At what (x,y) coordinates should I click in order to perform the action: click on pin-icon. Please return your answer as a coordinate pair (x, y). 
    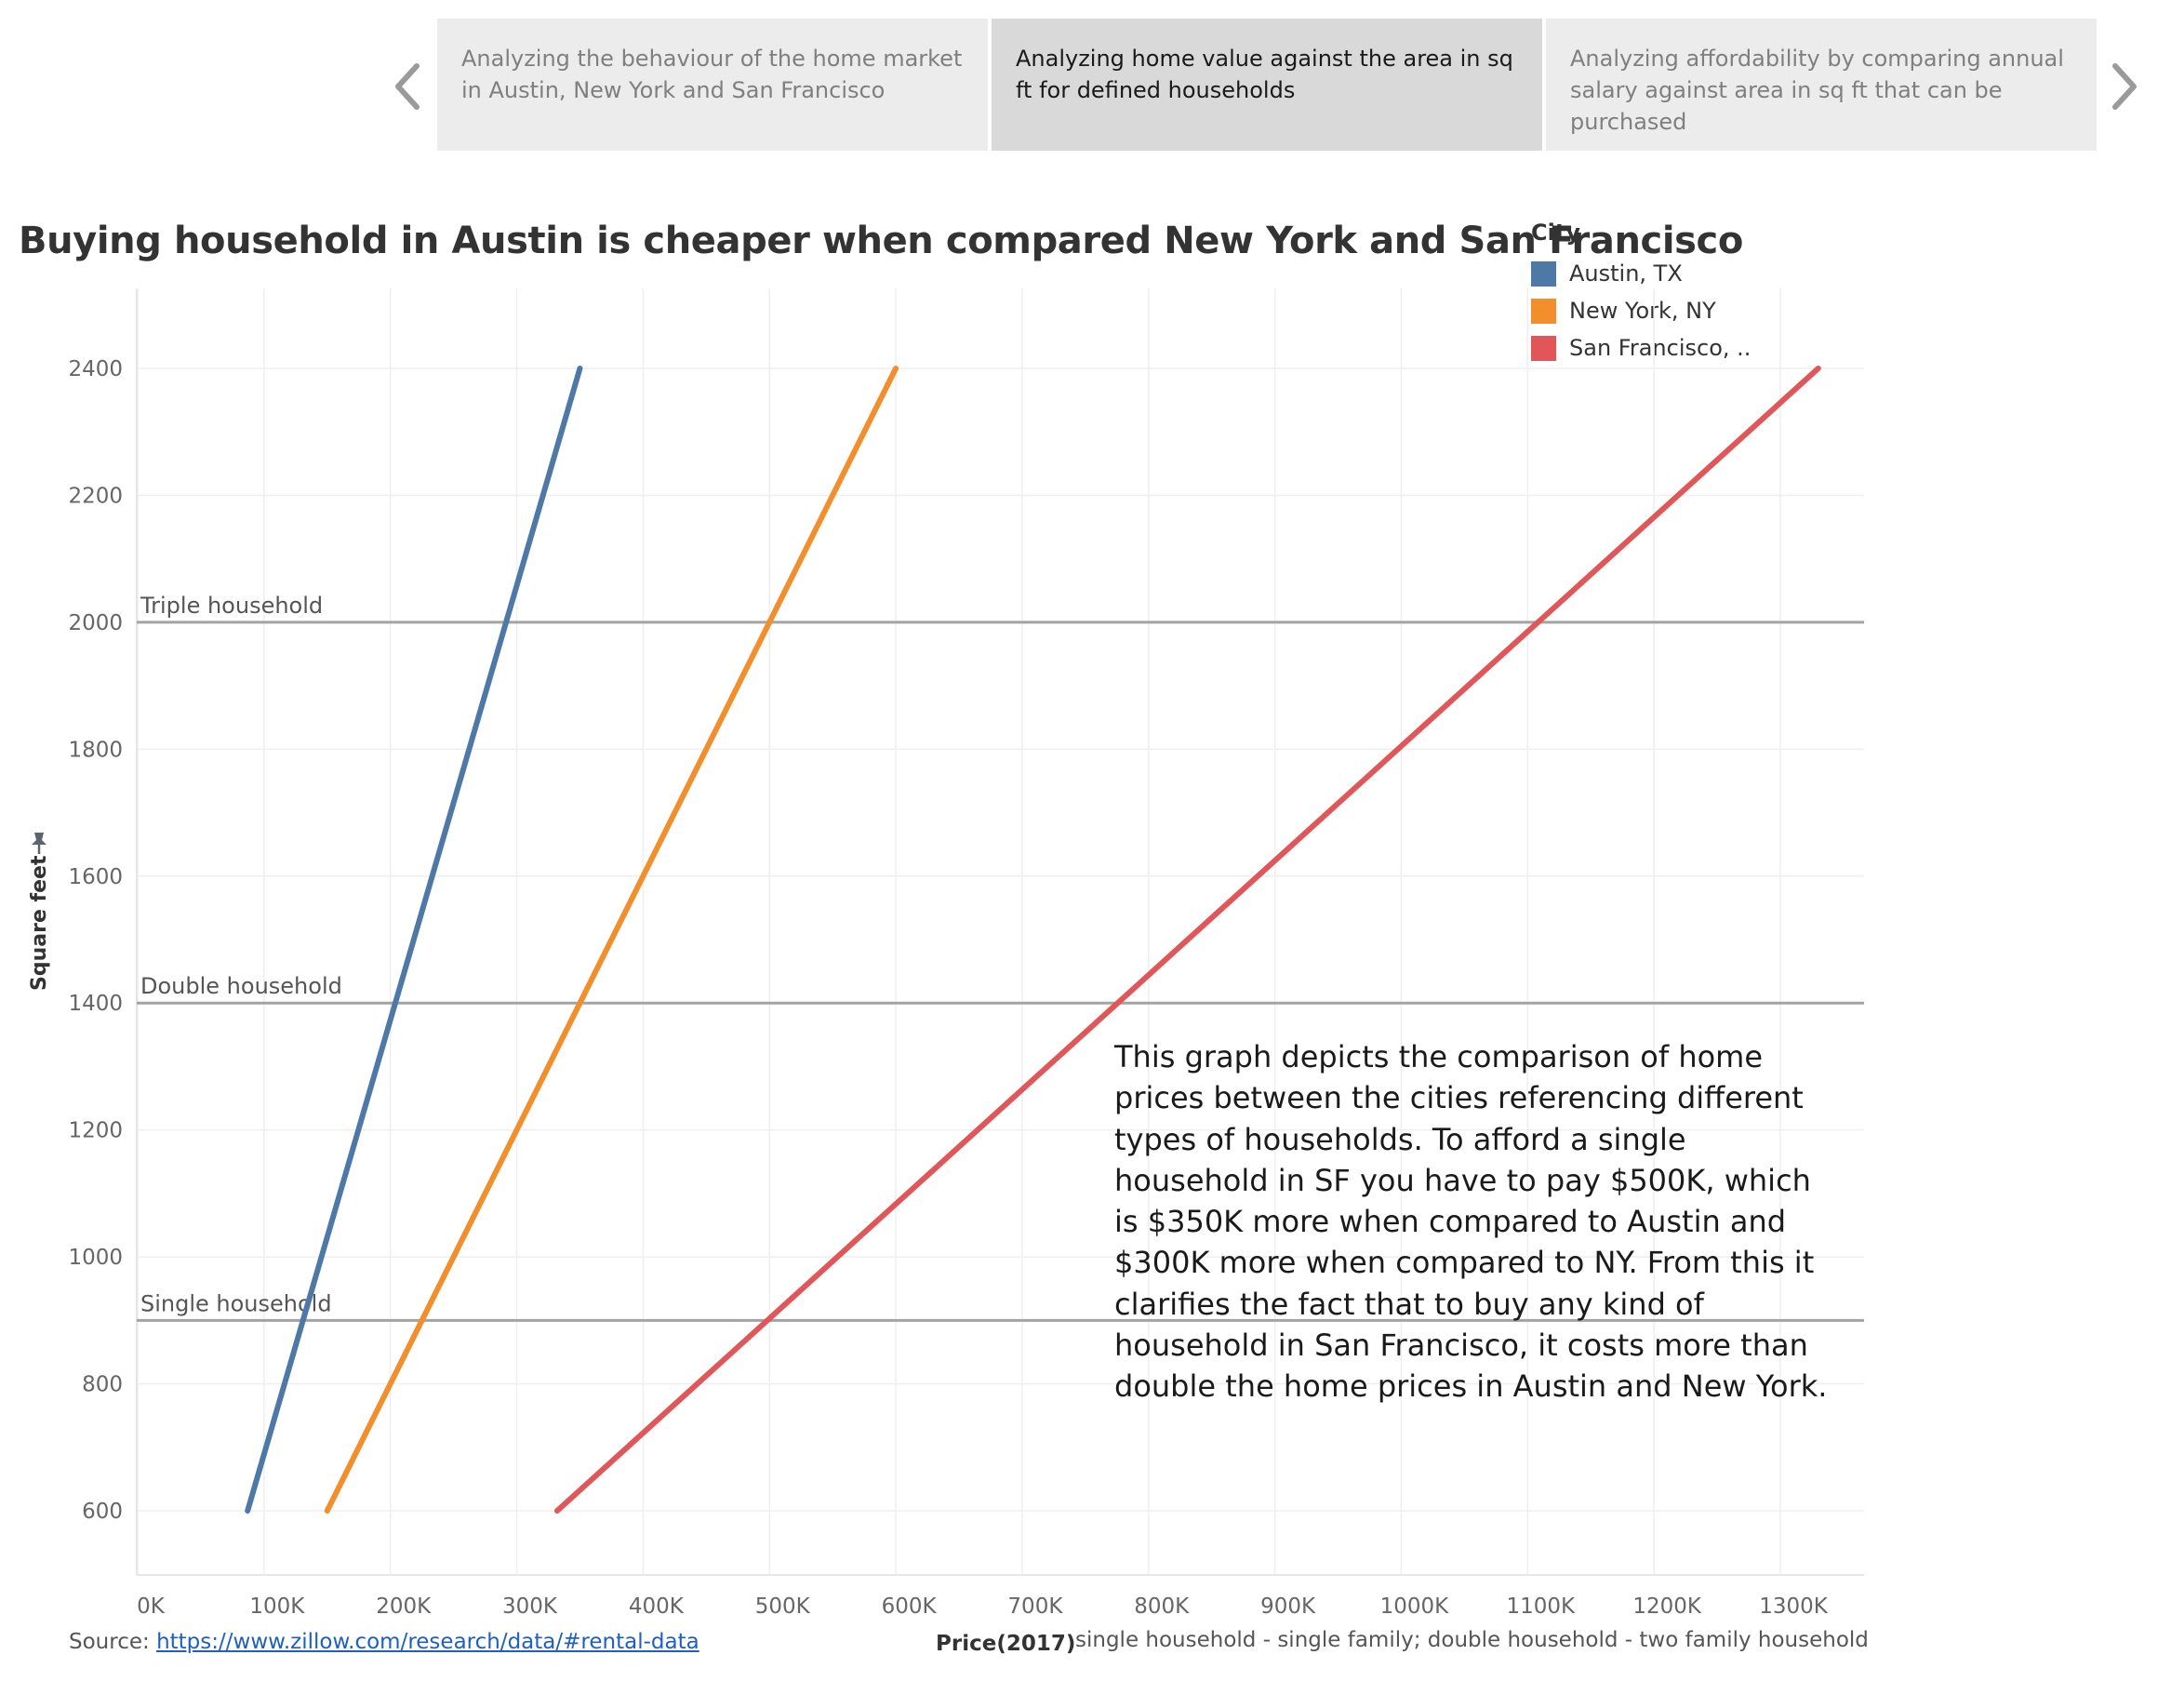
    Looking at the image, I should click on (39, 843).